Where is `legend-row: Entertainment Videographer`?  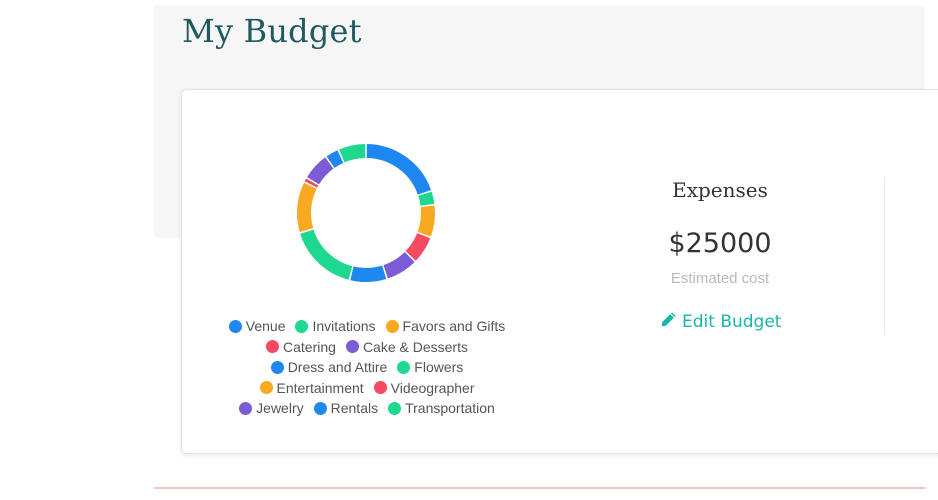
legend-row: Entertainment Videographer is located at coordinates (367, 388).